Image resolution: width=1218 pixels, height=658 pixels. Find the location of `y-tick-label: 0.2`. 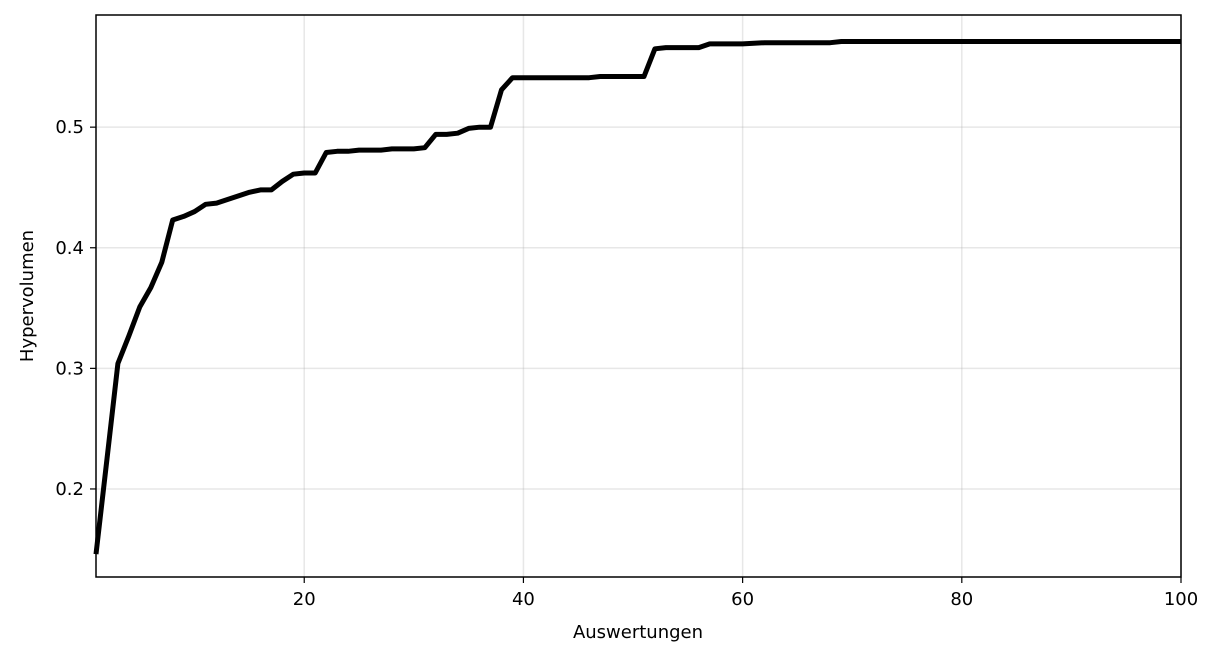

y-tick-label: 0.2 is located at coordinates (69, 489).